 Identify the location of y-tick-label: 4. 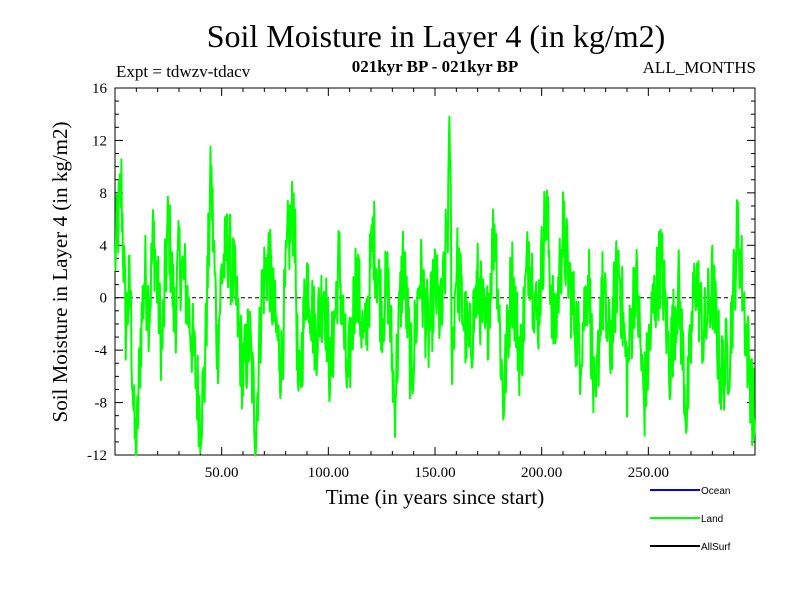
(104, 246).